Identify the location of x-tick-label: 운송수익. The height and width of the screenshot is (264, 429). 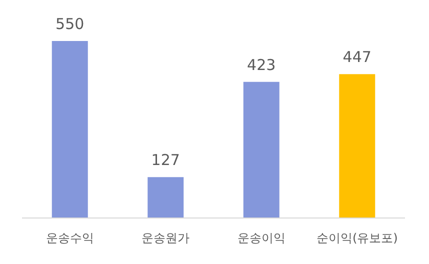
(70, 238).